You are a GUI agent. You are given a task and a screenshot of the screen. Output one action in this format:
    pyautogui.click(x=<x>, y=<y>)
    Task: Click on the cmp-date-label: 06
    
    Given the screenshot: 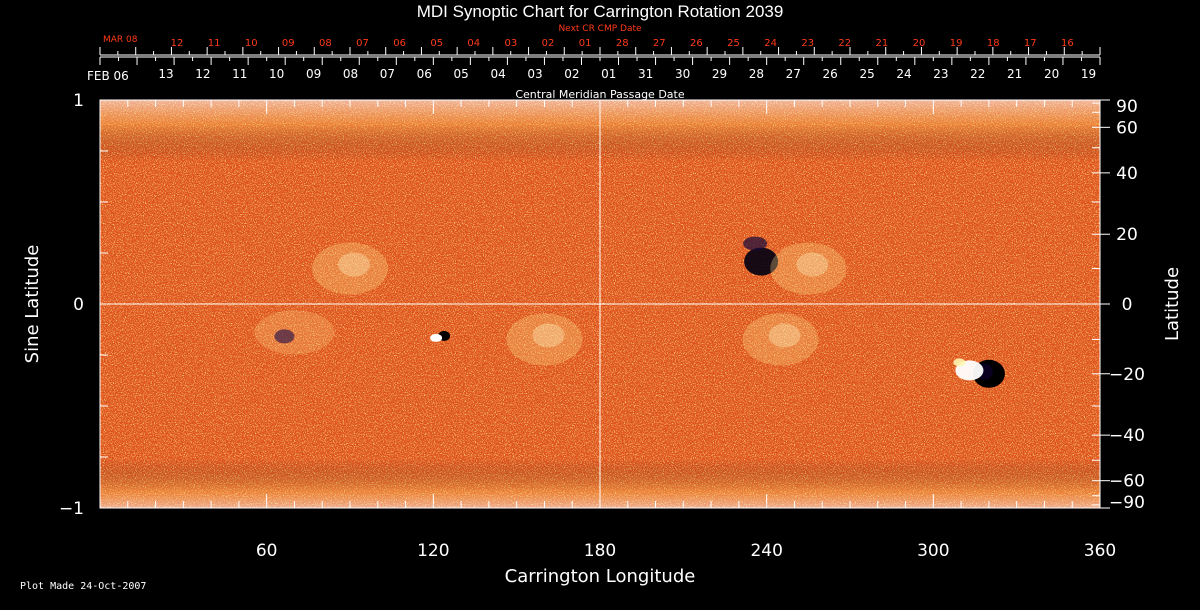 What is the action you would take?
    pyautogui.click(x=424, y=74)
    